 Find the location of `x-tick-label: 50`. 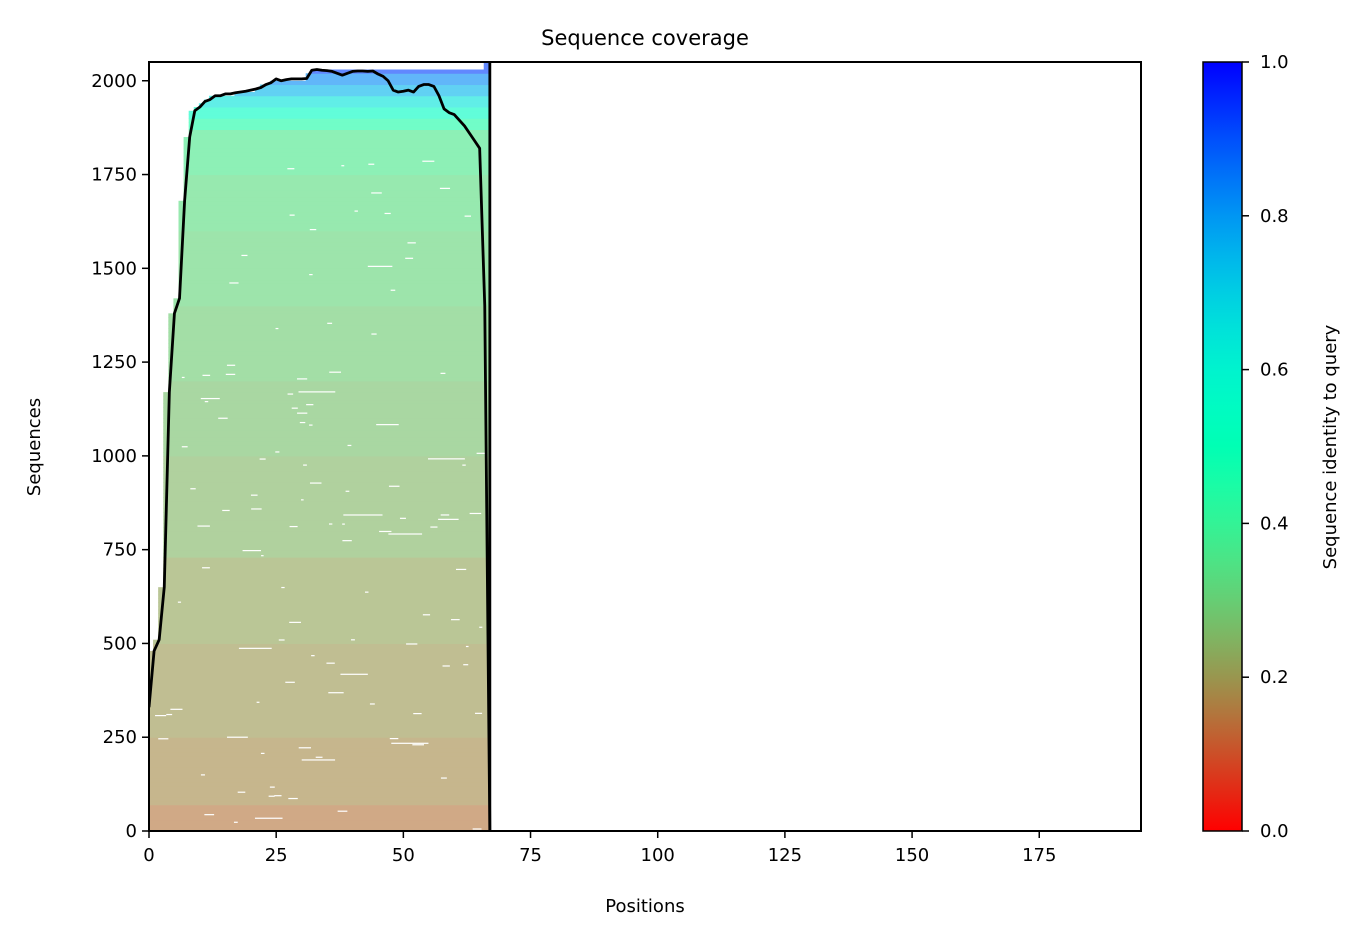

x-tick-label: 50 is located at coordinates (403, 855).